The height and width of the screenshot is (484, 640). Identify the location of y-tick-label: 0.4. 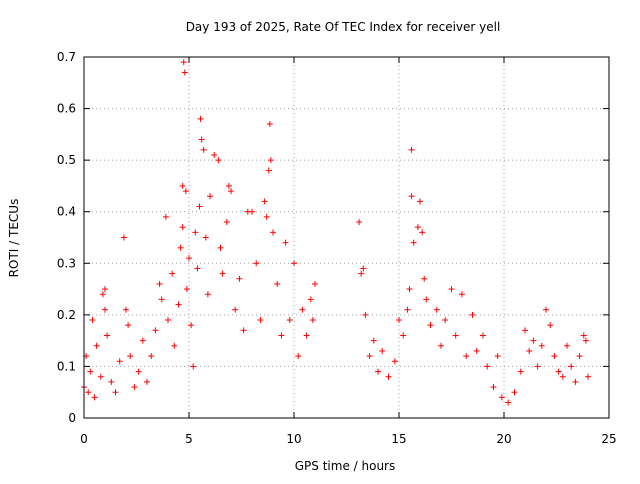
(66, 212).